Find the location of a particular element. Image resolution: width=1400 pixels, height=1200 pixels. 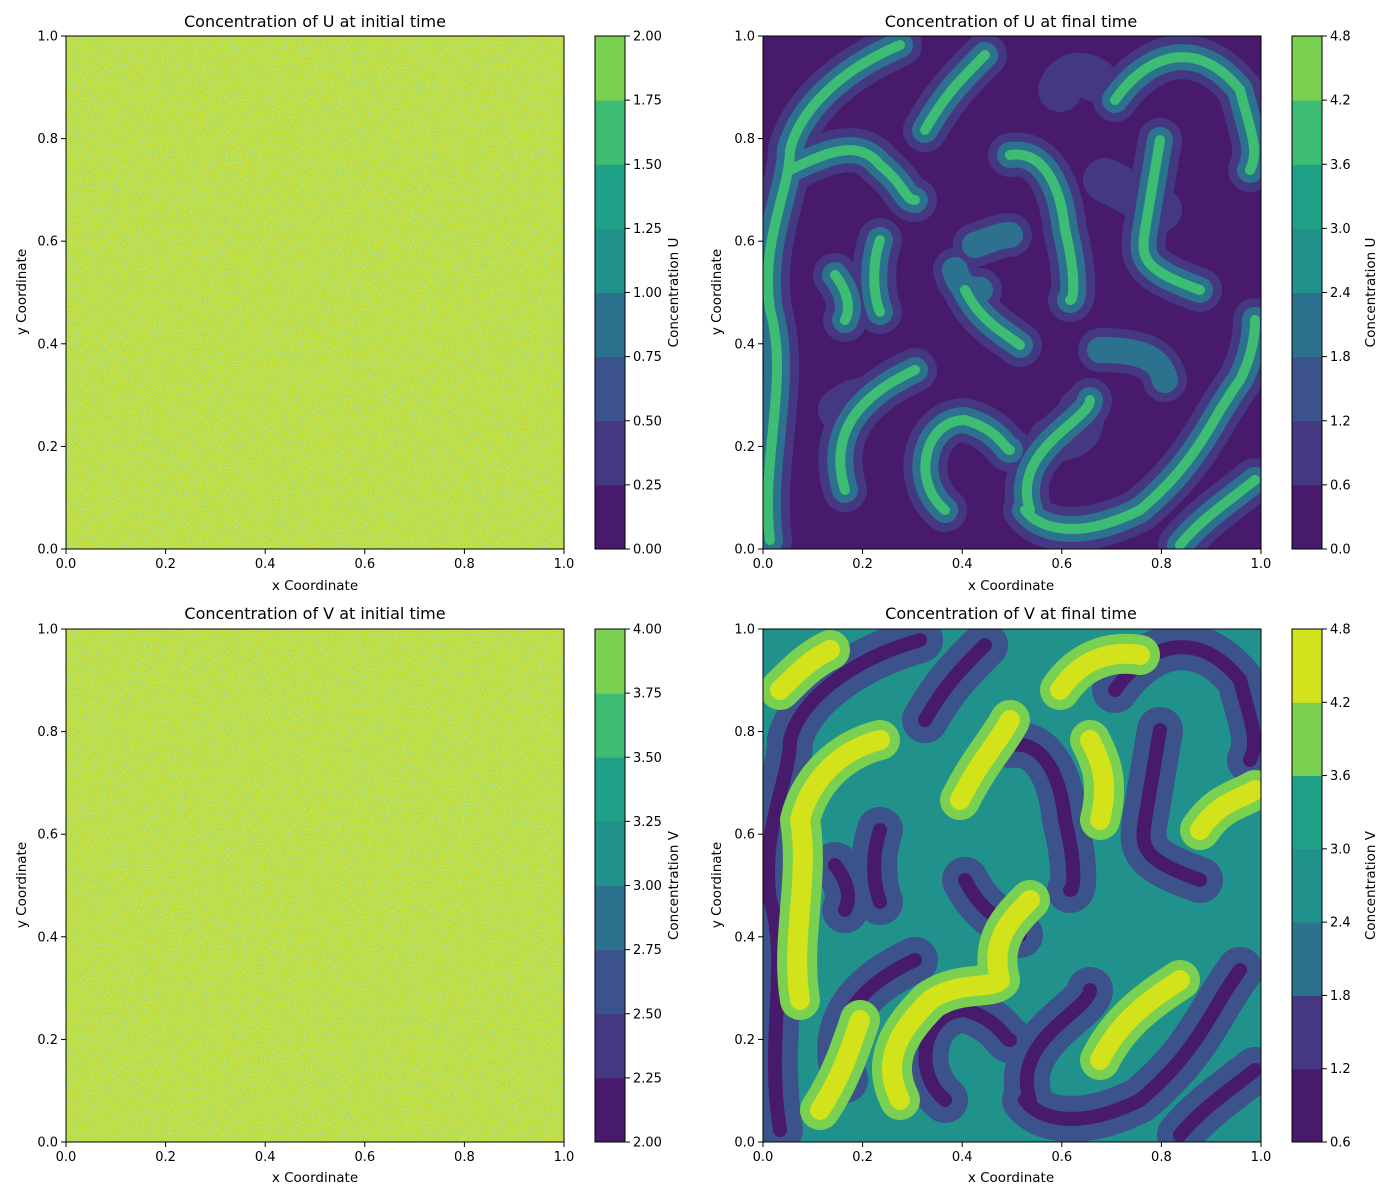

chart-title: Concentration of V at final time is located at coordinates (1011, 613).